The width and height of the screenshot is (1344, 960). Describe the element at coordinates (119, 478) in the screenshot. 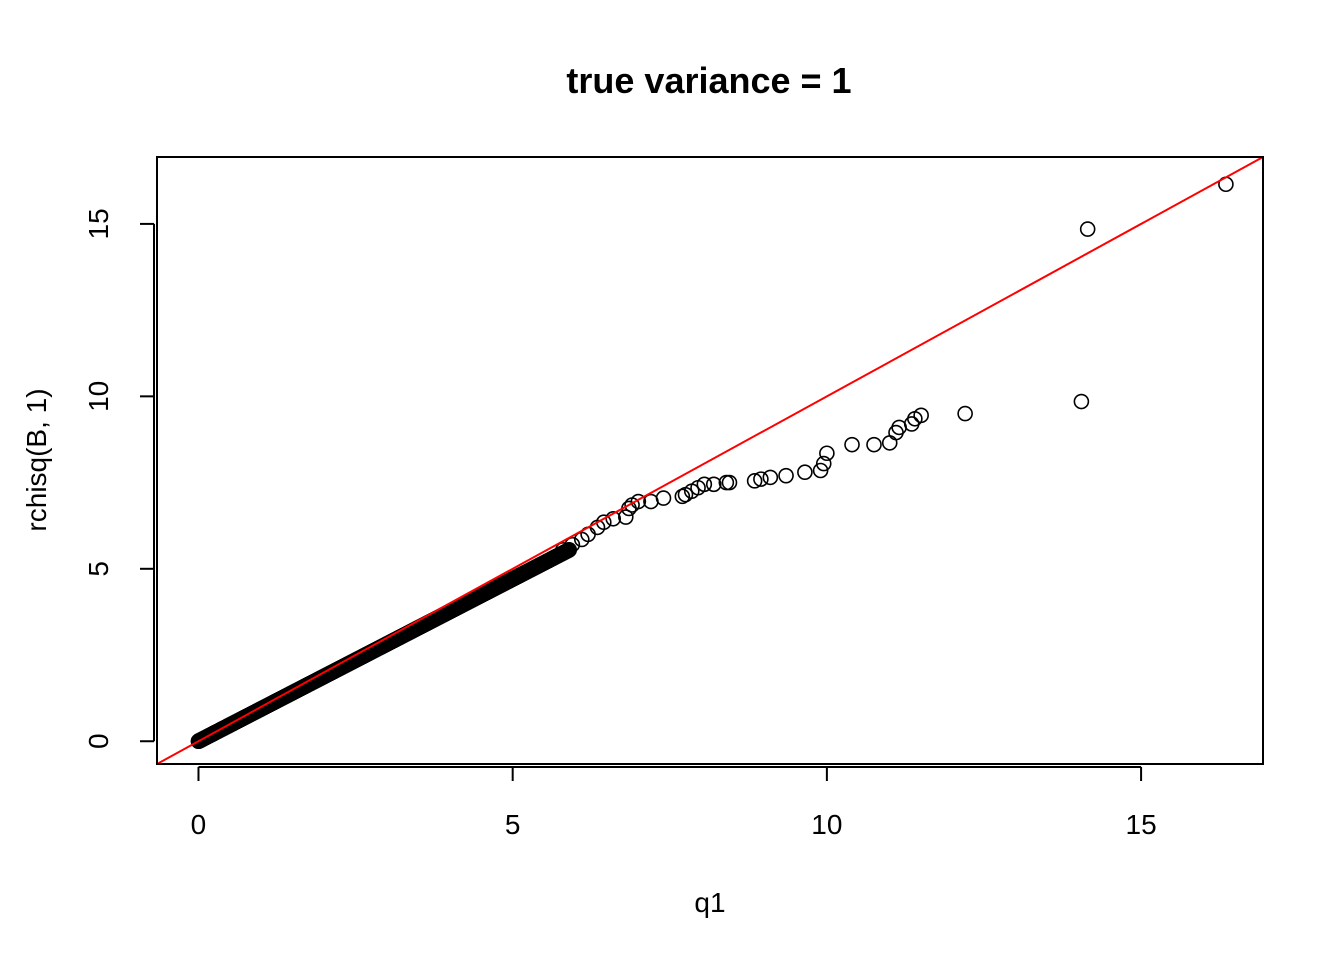

I see `y-axis: 0 5 10 15` at that location.